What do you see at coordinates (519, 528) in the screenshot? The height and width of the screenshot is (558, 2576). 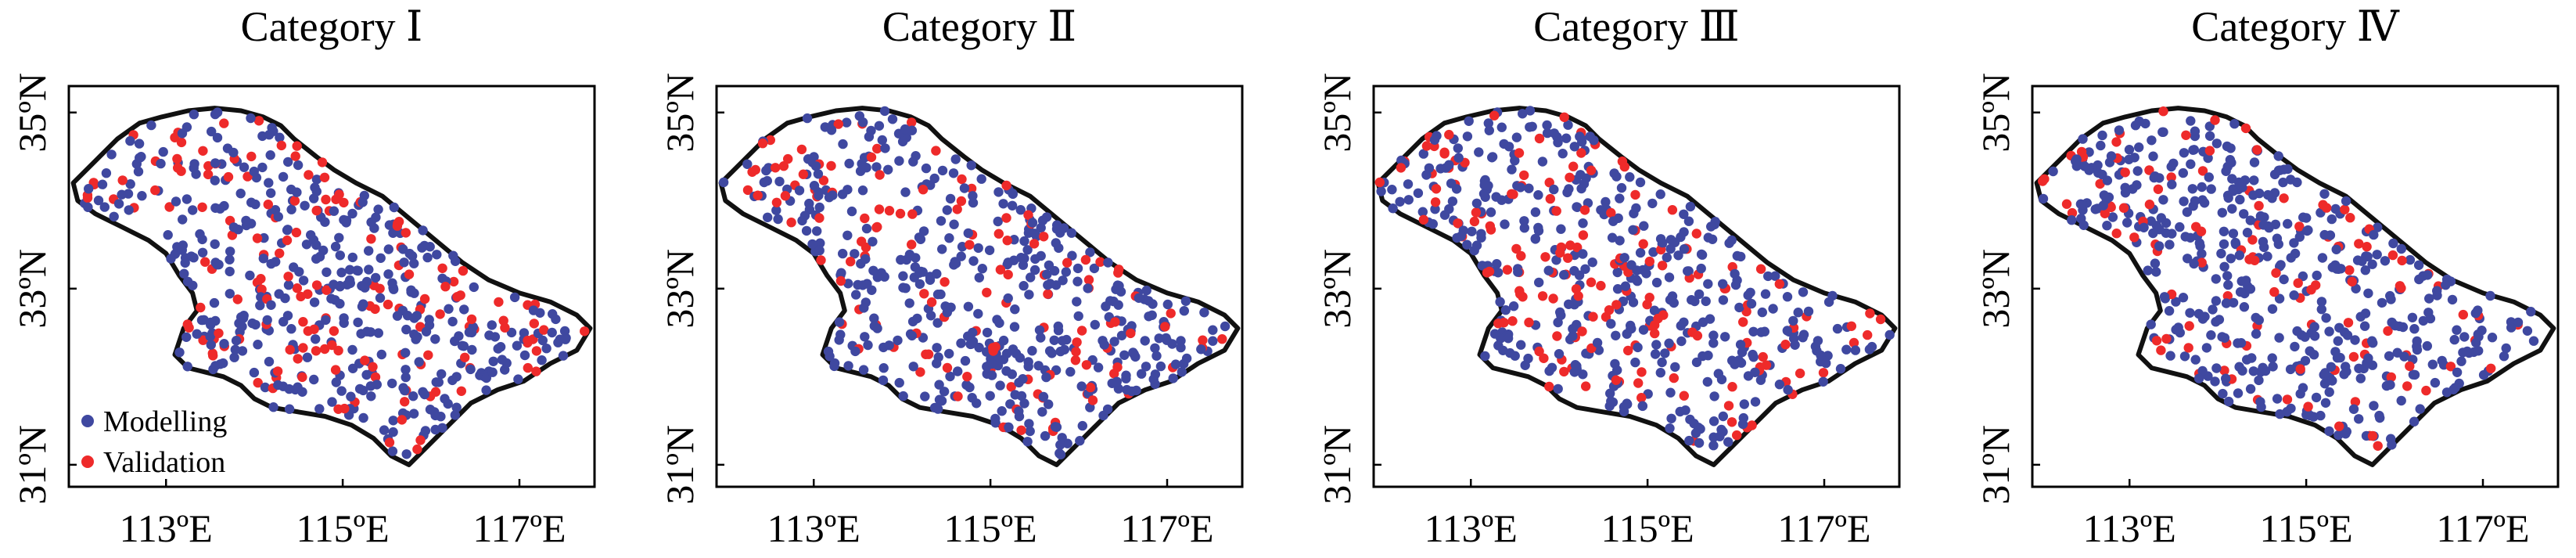 I see `x-tick-label: 117ºE` at bounding box center [519, 528].